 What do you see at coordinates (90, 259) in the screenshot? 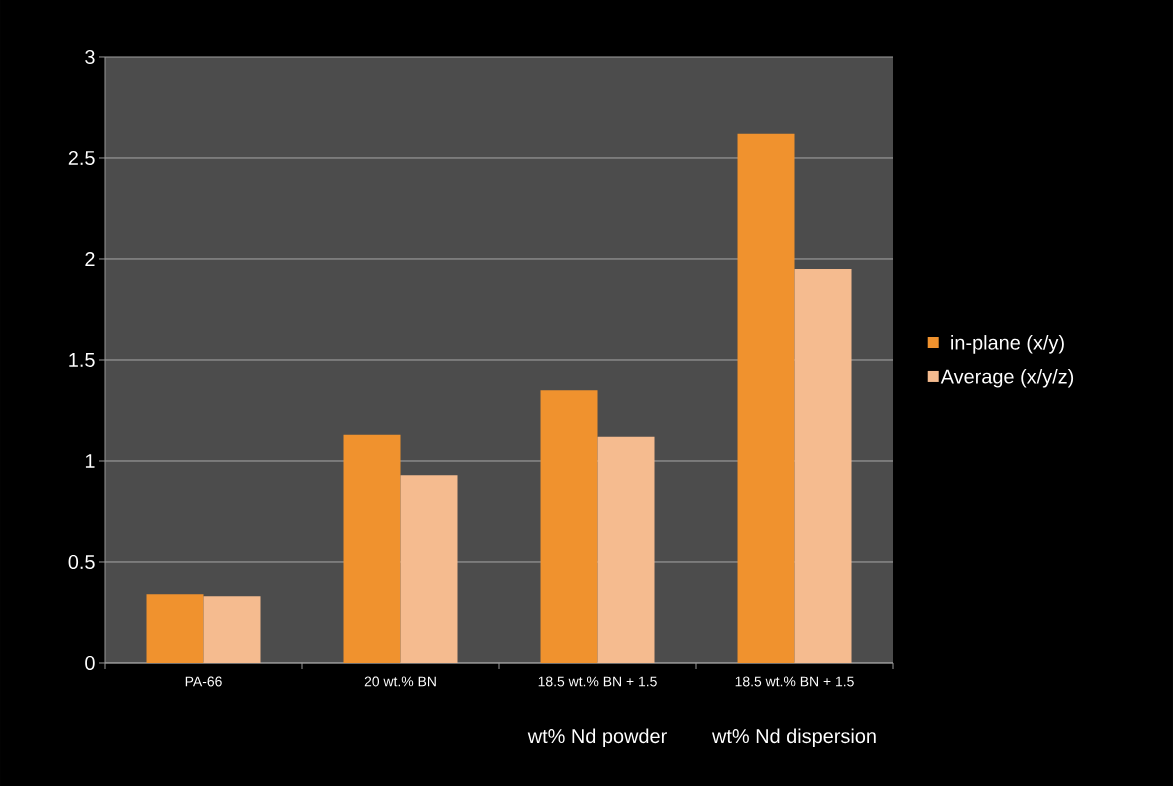
I see `y-tick-label: 2` at bounding box center [90, 259].